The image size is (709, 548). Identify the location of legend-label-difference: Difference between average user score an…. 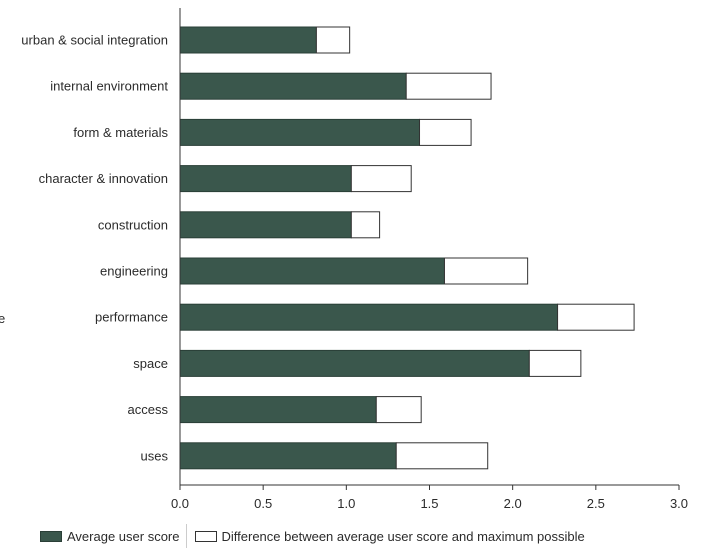
(403, 536).